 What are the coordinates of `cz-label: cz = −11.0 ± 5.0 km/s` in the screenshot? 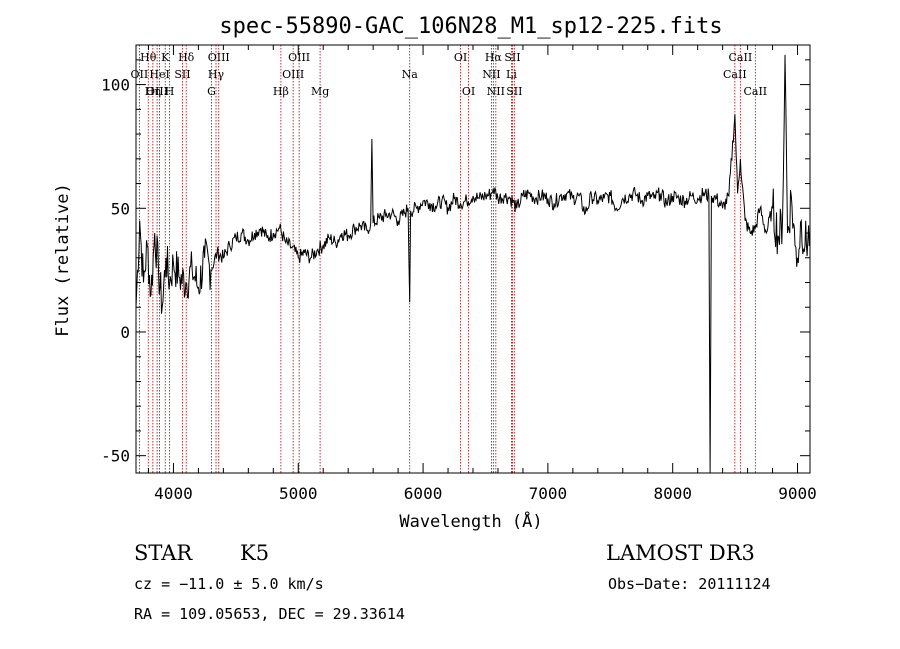 It's located at (229, 584).